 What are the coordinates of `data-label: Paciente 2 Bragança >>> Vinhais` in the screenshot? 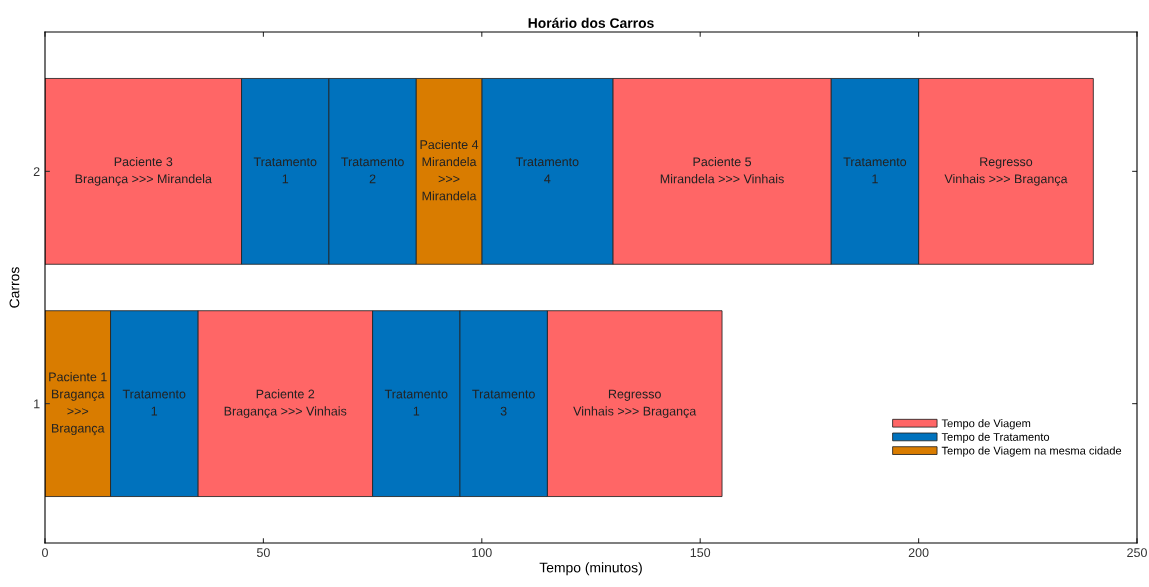 It's located at (285, 404).